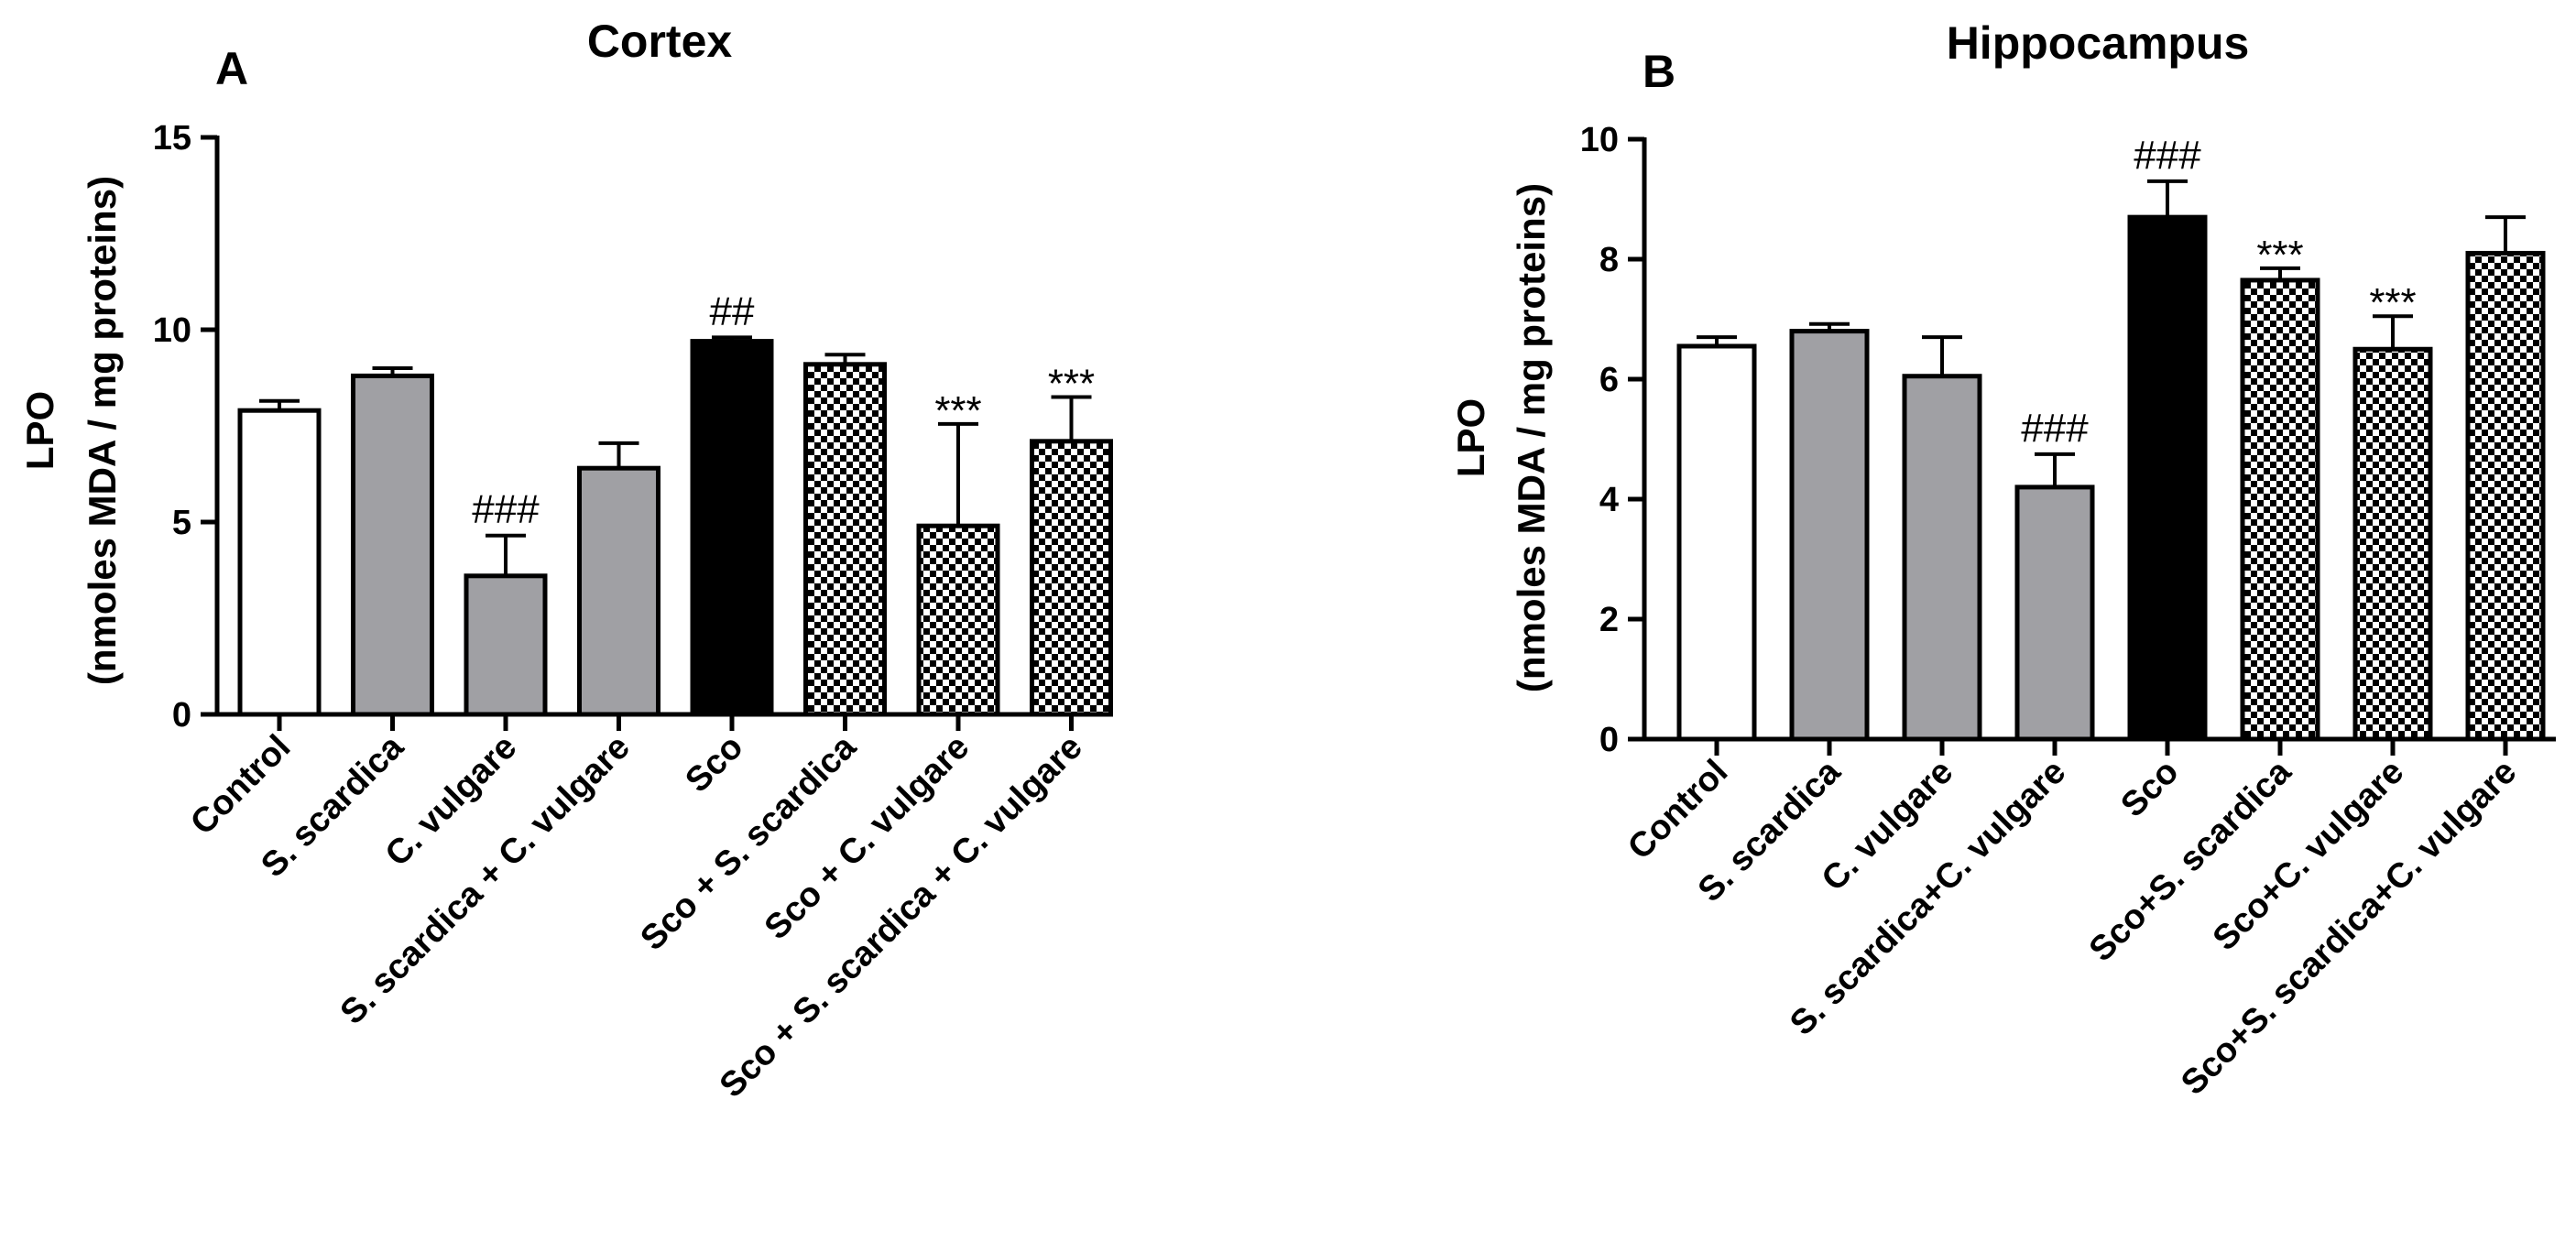  What do you see at coordinates (1659, 71) in the screenshot?
I see `panel-letter: B` at bounding box center [1659, 71].